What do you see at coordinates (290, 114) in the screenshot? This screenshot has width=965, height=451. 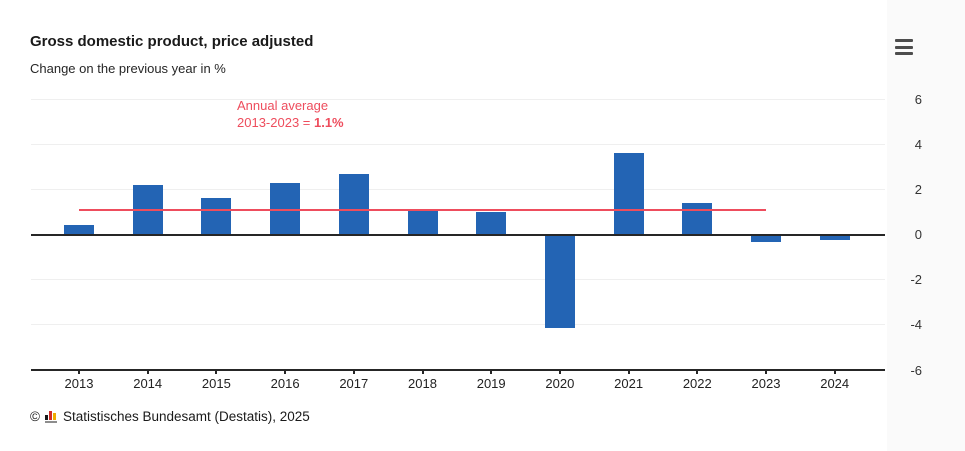 I see `average-annotation: Annual average 2013-2023 = 1.1%` at bounding box center [290, 114].